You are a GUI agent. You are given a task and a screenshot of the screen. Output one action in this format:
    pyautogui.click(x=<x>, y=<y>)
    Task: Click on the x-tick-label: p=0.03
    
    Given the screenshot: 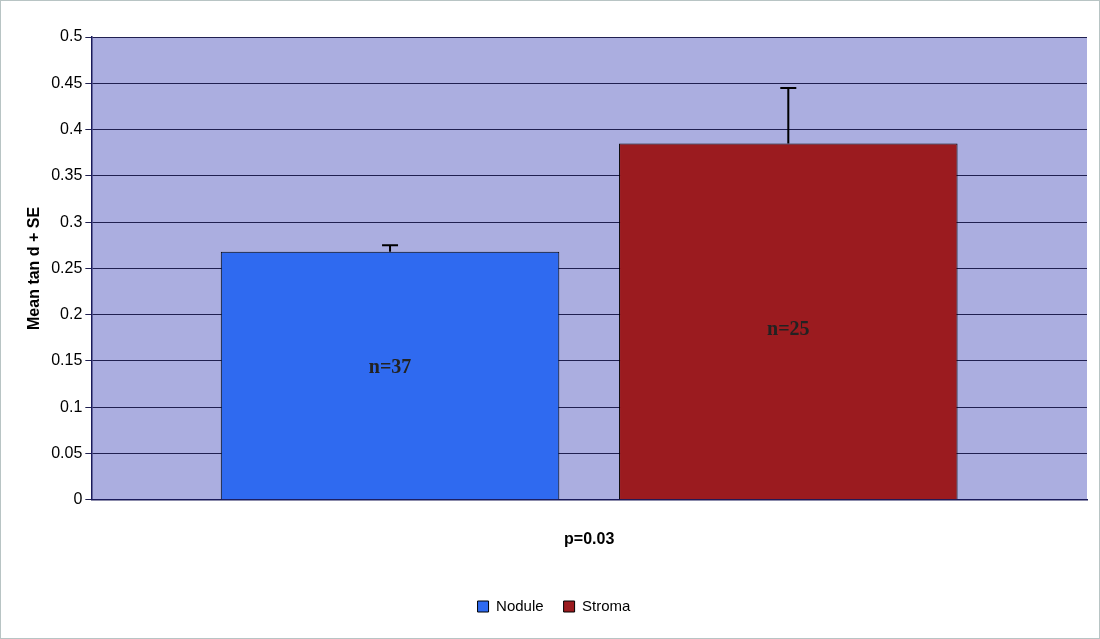 What is the action you would take?
    pyautogui.click(x=589, y=538)
    